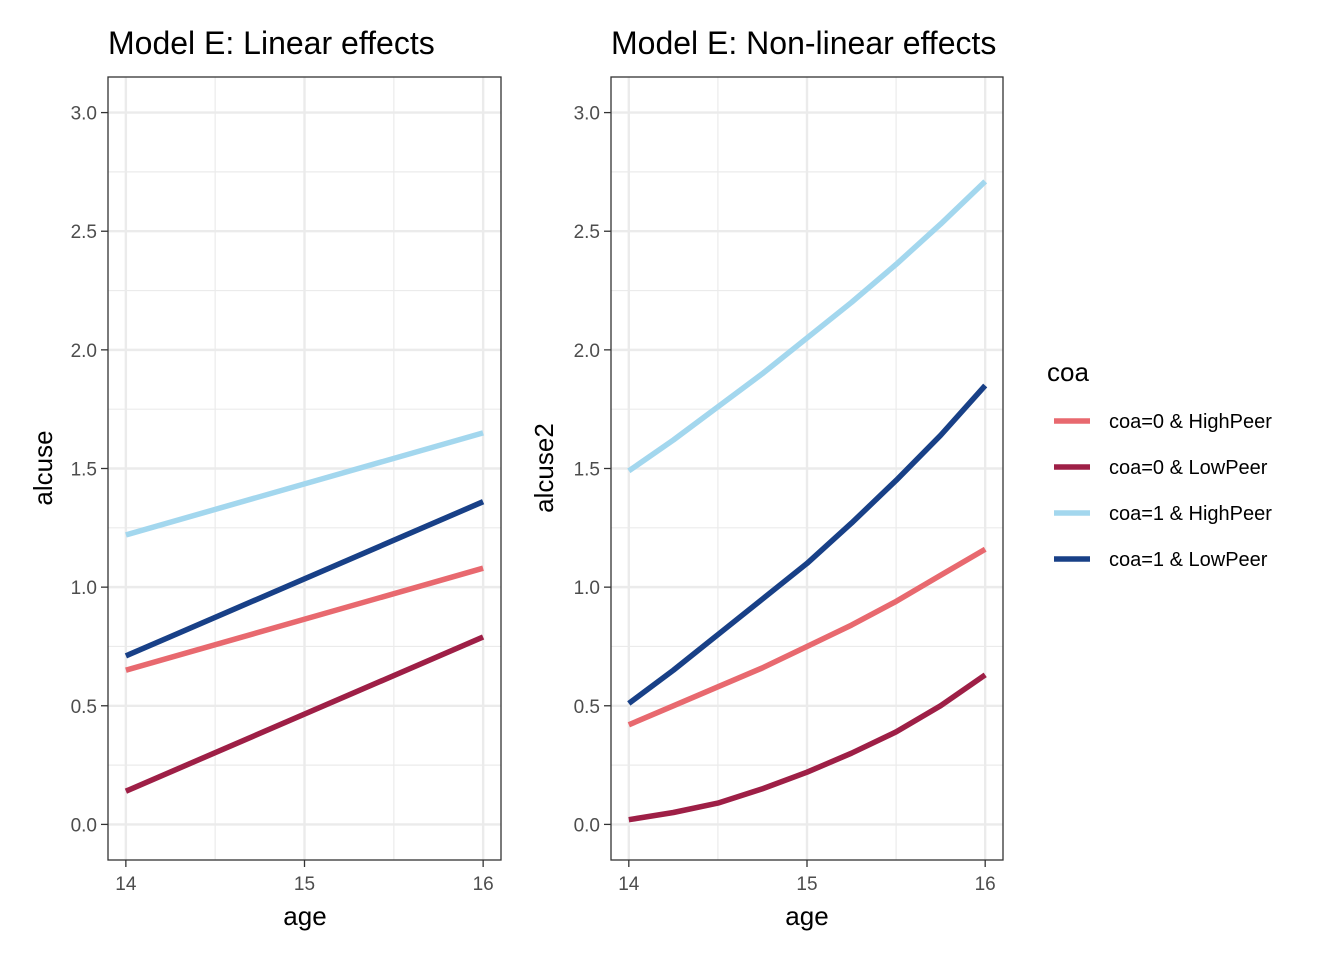  I want to click on panel-title: Model E: Non-linear effects, so click(803, 43).